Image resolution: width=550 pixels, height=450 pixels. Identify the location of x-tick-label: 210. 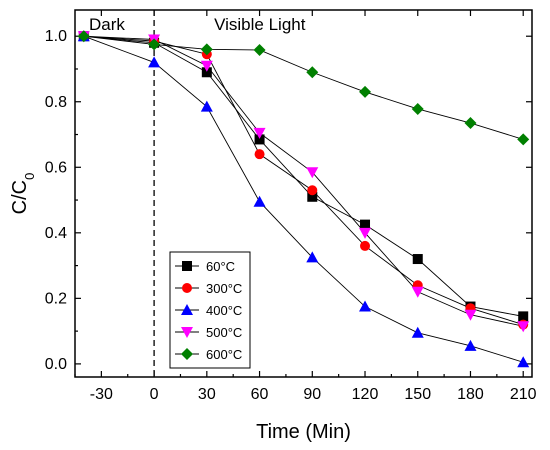
(523, 394).